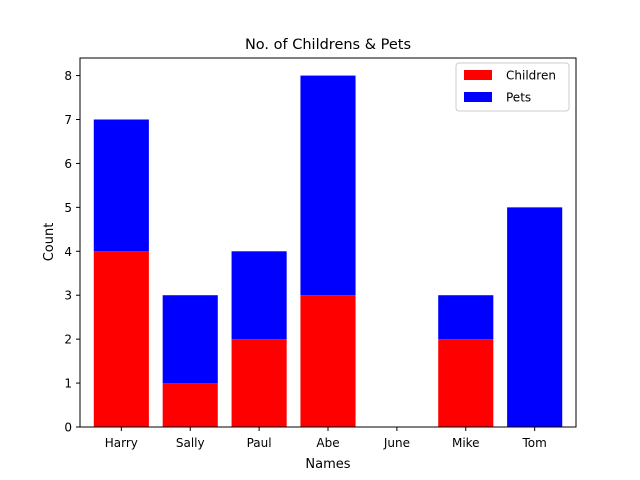 Image resolution: width=640 pixels, height=480 pixels. I want to click on legend-label-pets: Pets, so click(518, 98).